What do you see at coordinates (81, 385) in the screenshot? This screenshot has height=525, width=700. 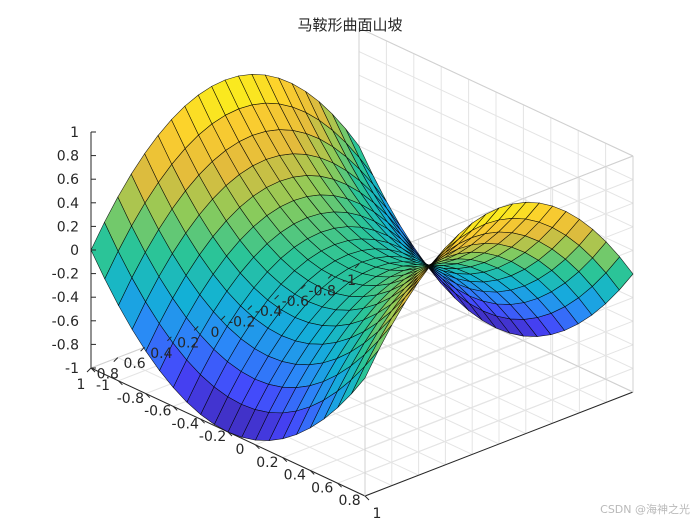 I see `y-tick-label: 1` at bounding box center [81, 385].